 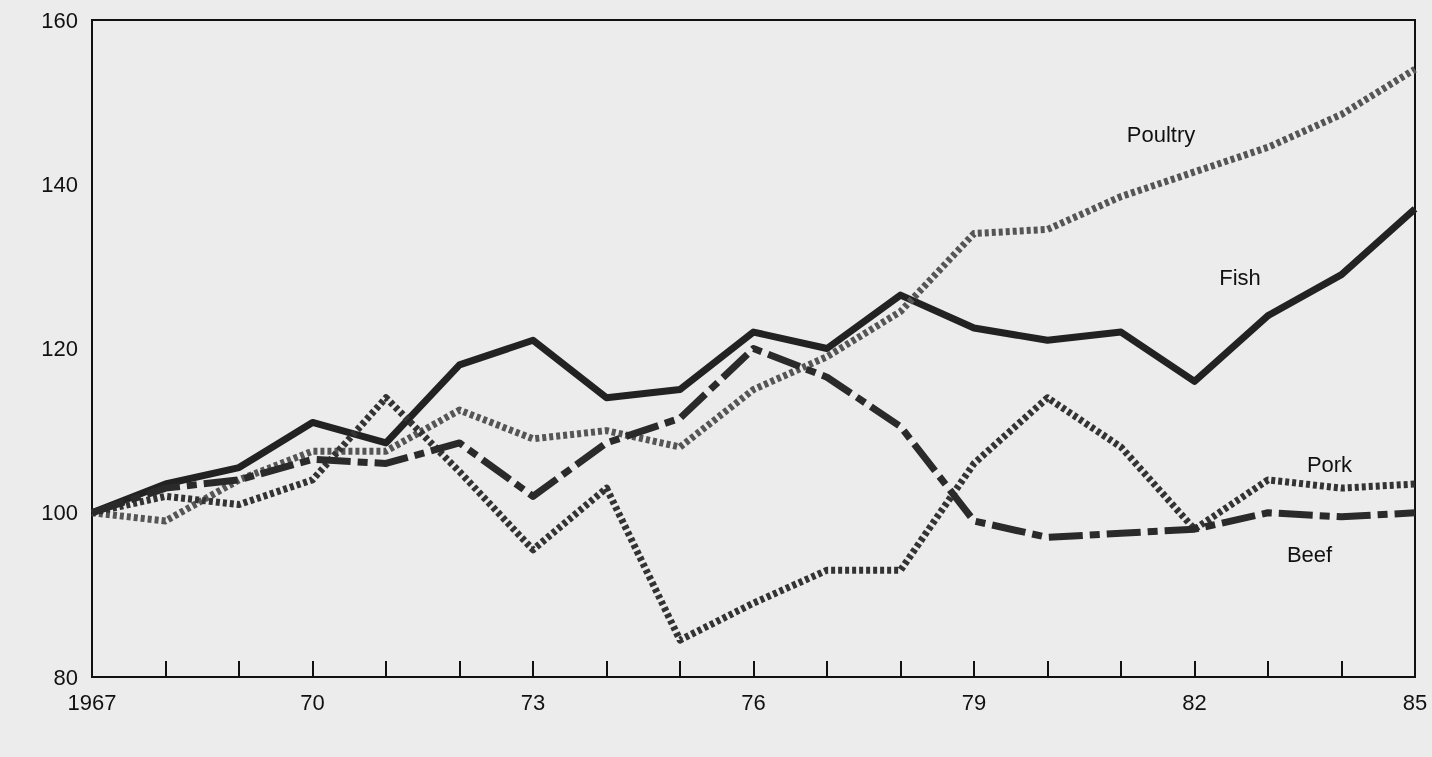 I want to click on x-tick-label: 79, so click(x=974, y=702).